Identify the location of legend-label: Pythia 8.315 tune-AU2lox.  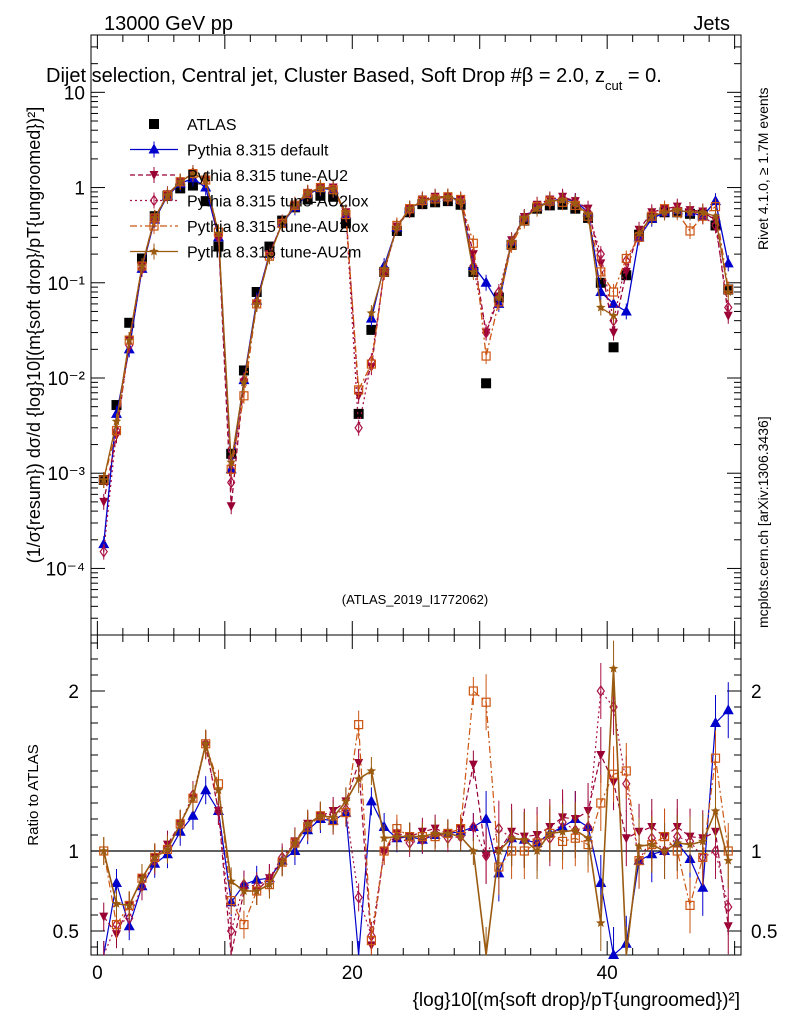
(277, 227).